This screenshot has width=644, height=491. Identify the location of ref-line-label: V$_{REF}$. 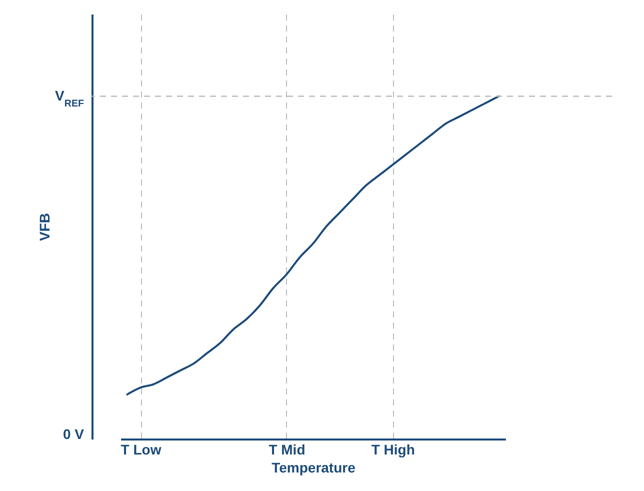
(69, 98).